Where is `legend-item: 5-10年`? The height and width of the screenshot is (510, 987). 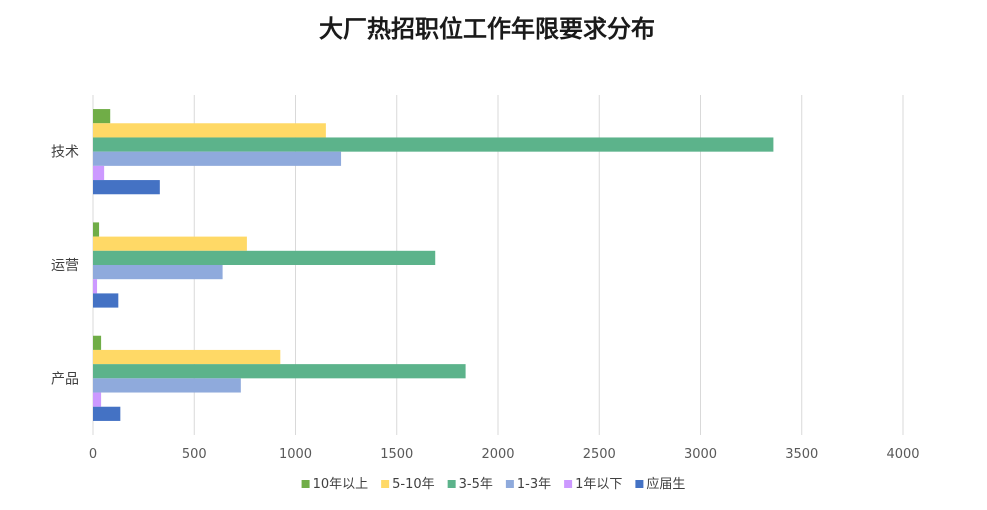 legend-item: 5-10年 is located at coordinates (408, 484).